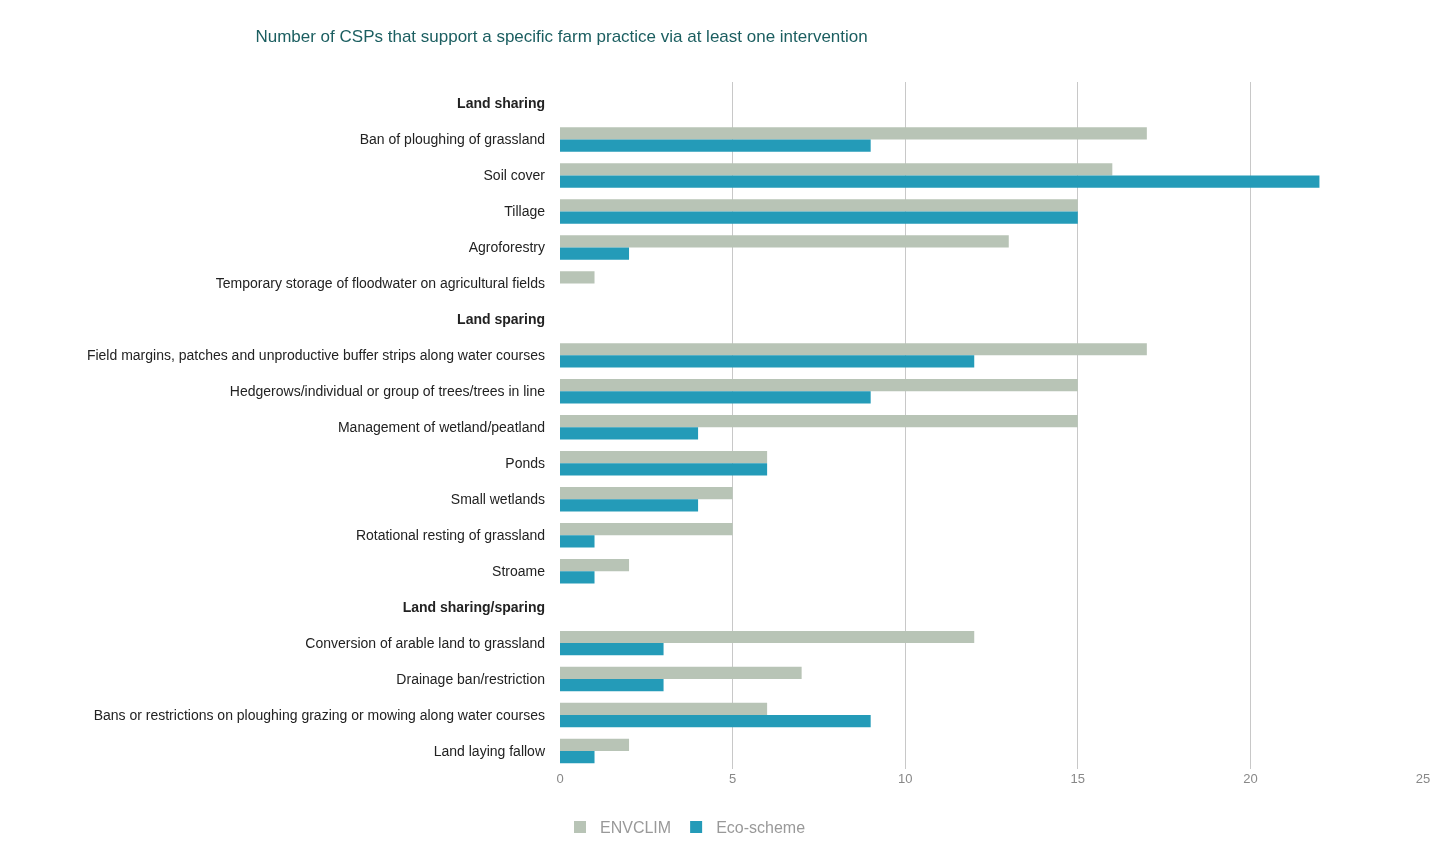 This screenshot has width=1440, height=854. I want to click on y-tick-label: Land sharing/sparing, so click(473, 607).